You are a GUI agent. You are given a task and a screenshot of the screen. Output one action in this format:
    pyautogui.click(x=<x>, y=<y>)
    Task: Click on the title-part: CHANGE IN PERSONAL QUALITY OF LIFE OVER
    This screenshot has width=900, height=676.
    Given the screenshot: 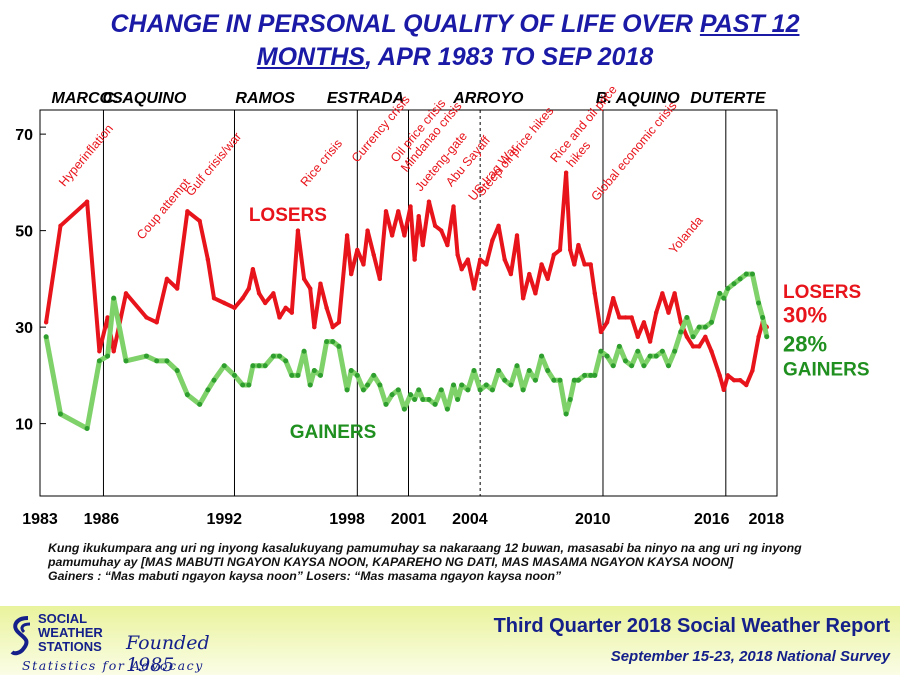 What is the action you would take?
    pyautogui.click(x=405, y=24)
    